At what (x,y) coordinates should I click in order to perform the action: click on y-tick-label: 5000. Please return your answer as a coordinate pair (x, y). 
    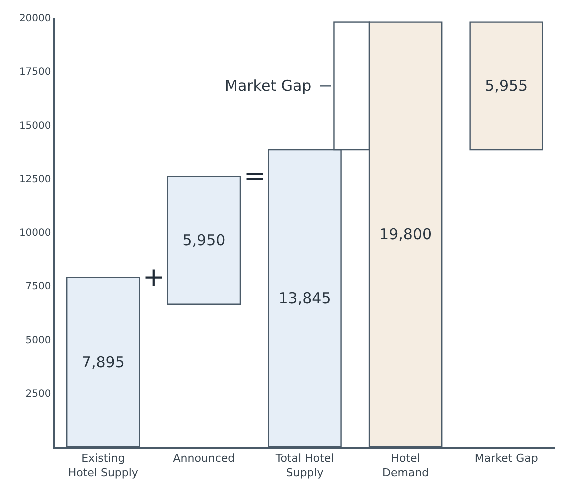
    Looking at the image, I should click on (39, 340).